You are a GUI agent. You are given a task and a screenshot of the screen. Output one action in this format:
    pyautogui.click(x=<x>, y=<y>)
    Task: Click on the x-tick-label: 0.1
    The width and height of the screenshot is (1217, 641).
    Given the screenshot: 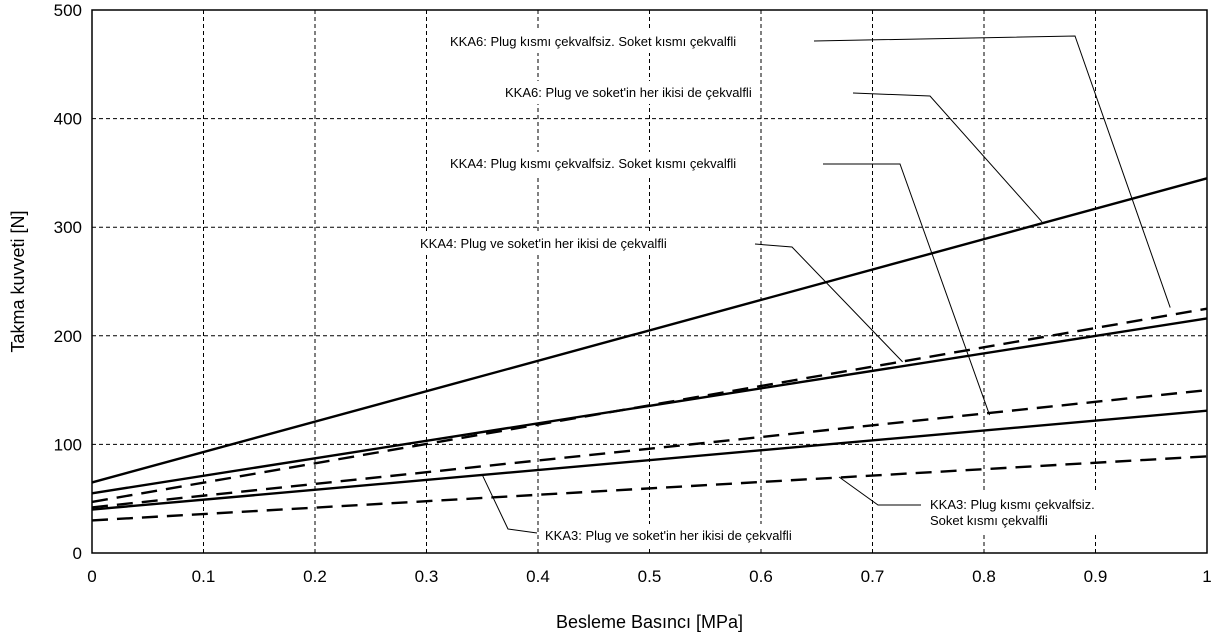 What is the action you would take?
    pyautogui.click(x=204, y=576)
    